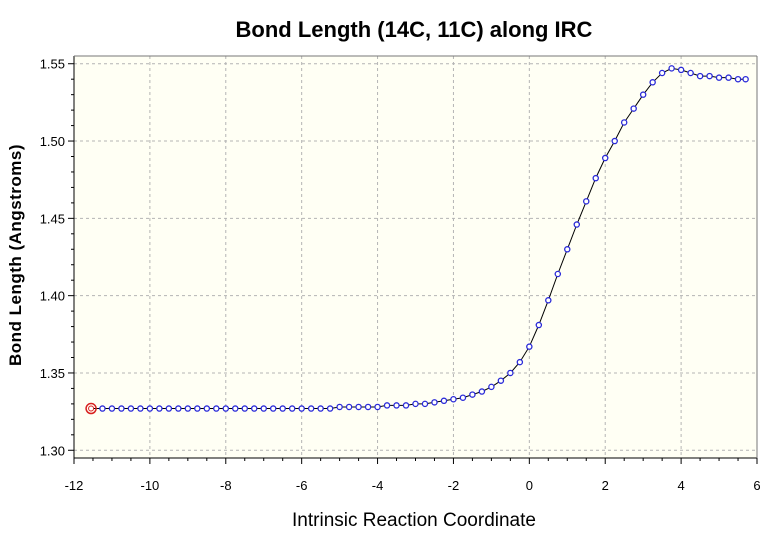 Image resolution: width=767 pixels, height=544 pixels. What do you see at coordinates (74, 485) in the screenshot?
I see `x-tick-label: -12` at bounding box center [74, 485].